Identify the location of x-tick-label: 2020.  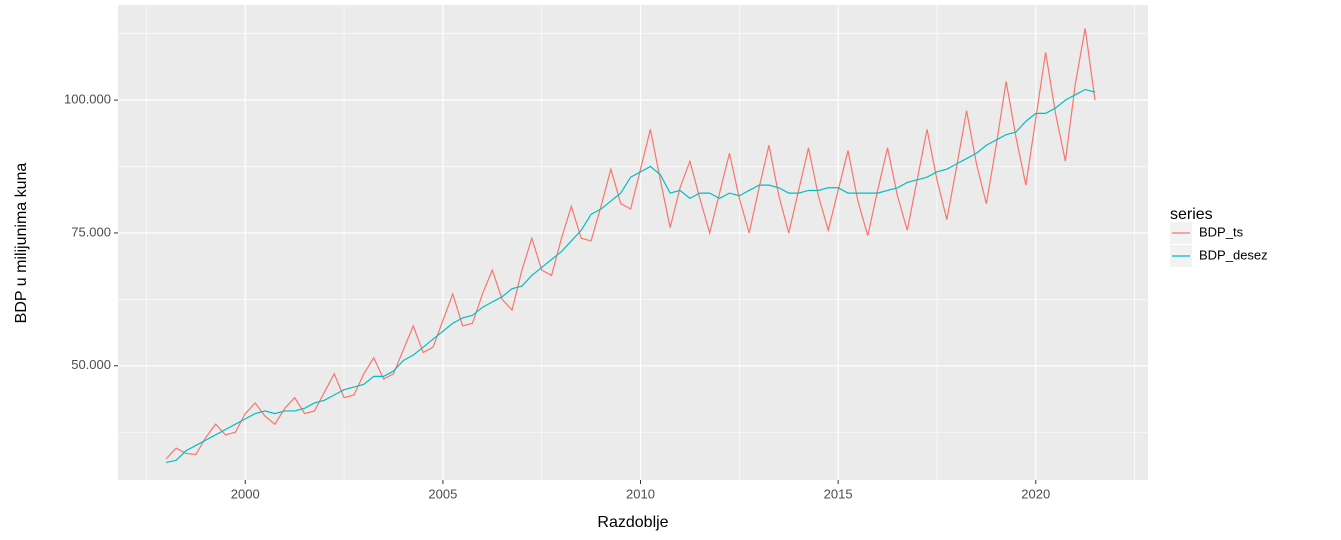
(1035, 493).